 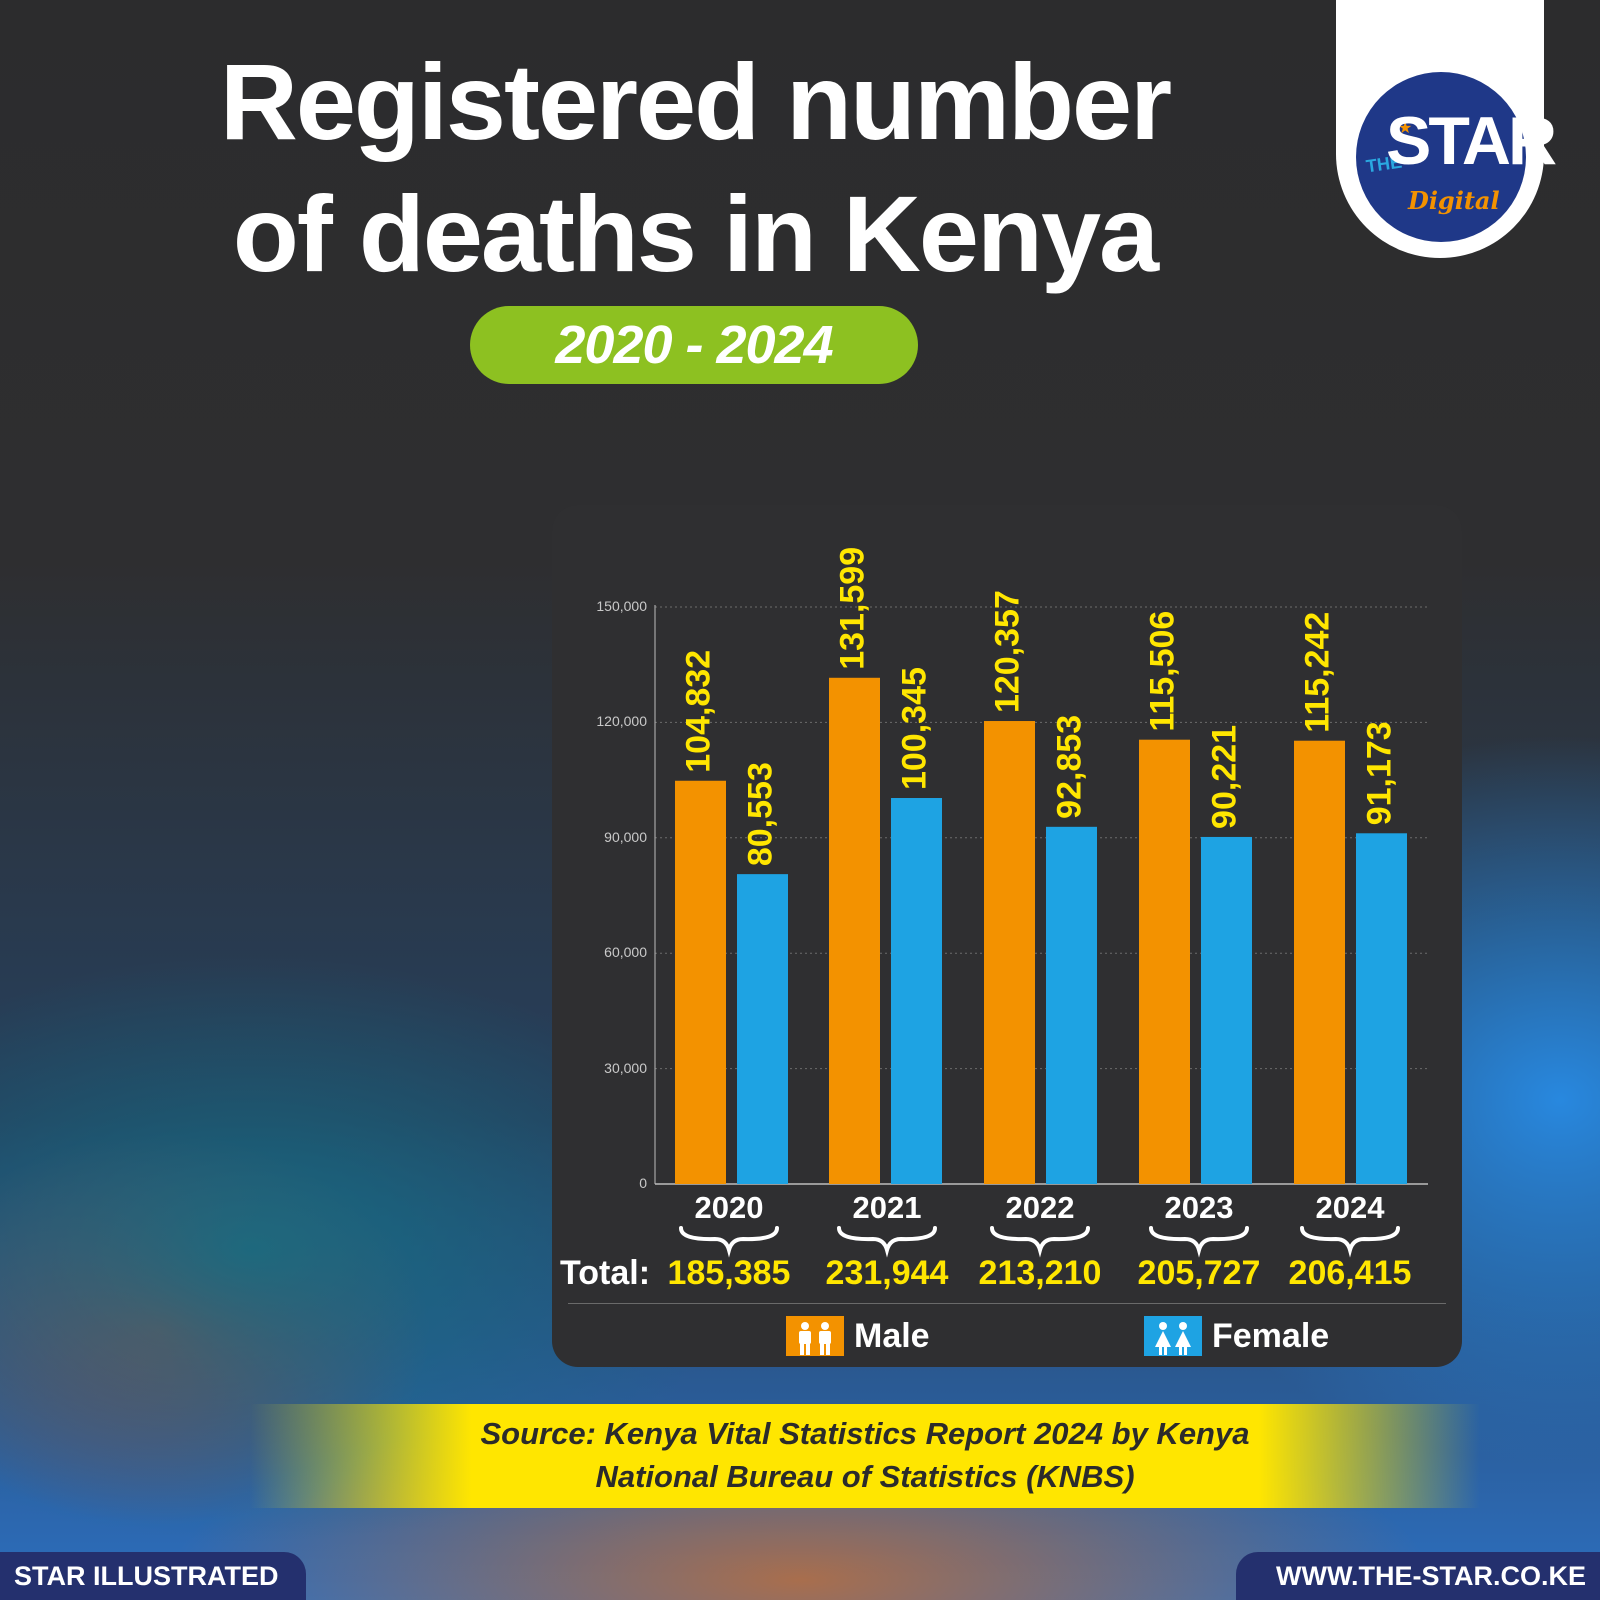 What do you see at coordinates (621, 721) in the screenshot?
I see `y-tick-label: 120,000` at bounding box center [621, 721].